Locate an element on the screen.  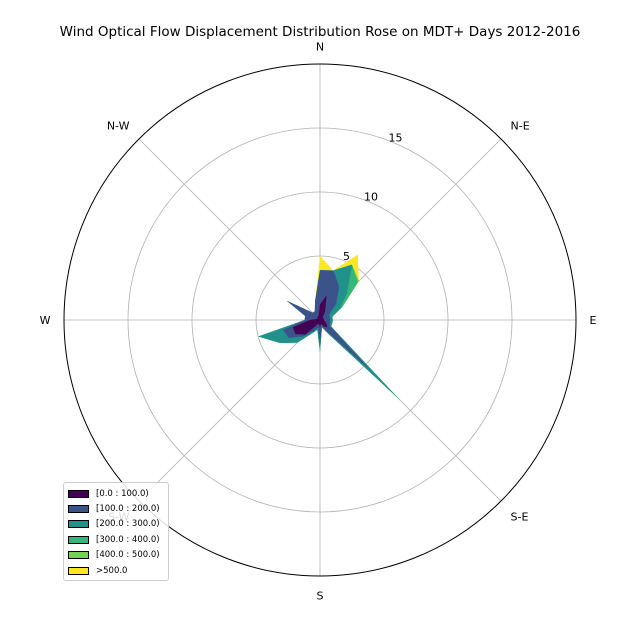
direction-label-n-e: N-E is located at coordinates (520, 125).